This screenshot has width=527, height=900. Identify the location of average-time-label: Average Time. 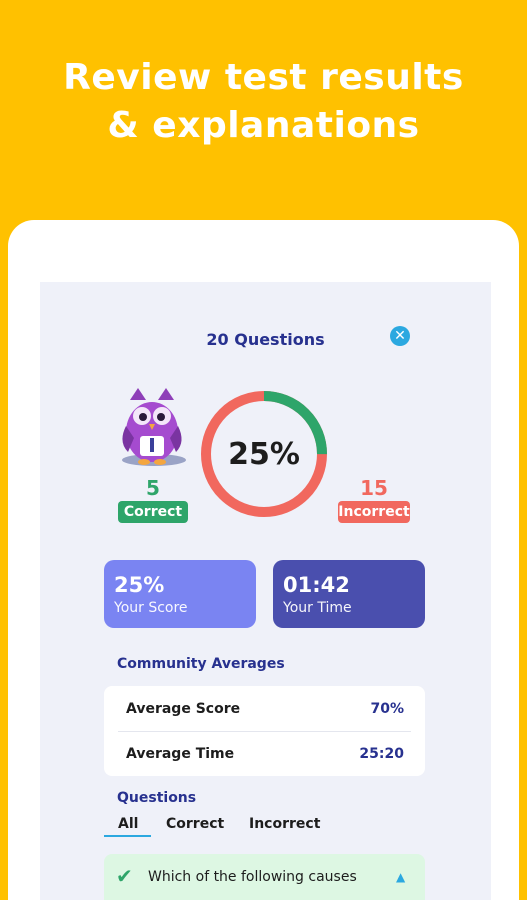
(180, 754).